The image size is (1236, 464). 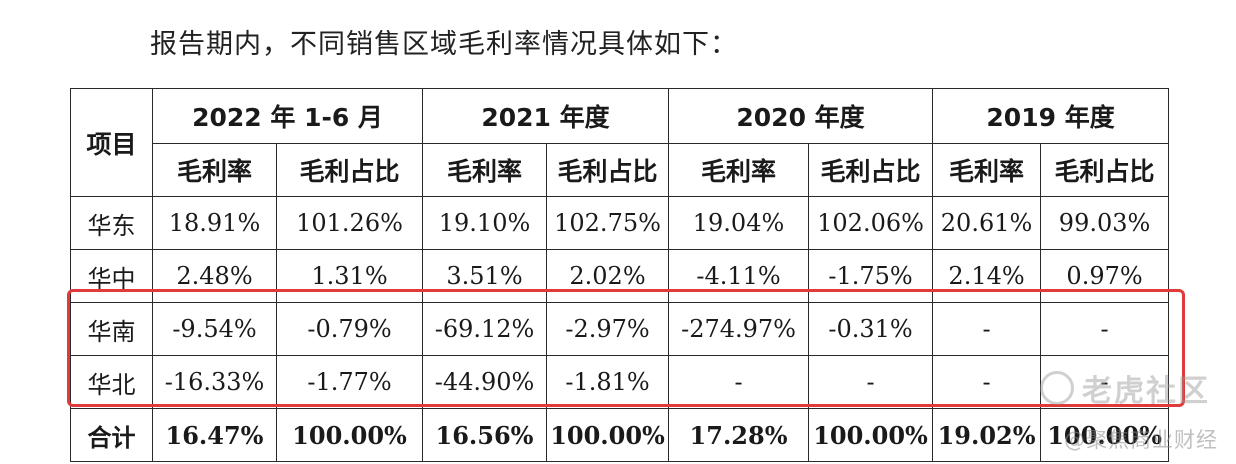 I want to click on watermark-sub: @聚焦商业财经, so click(x=1141, y=440).